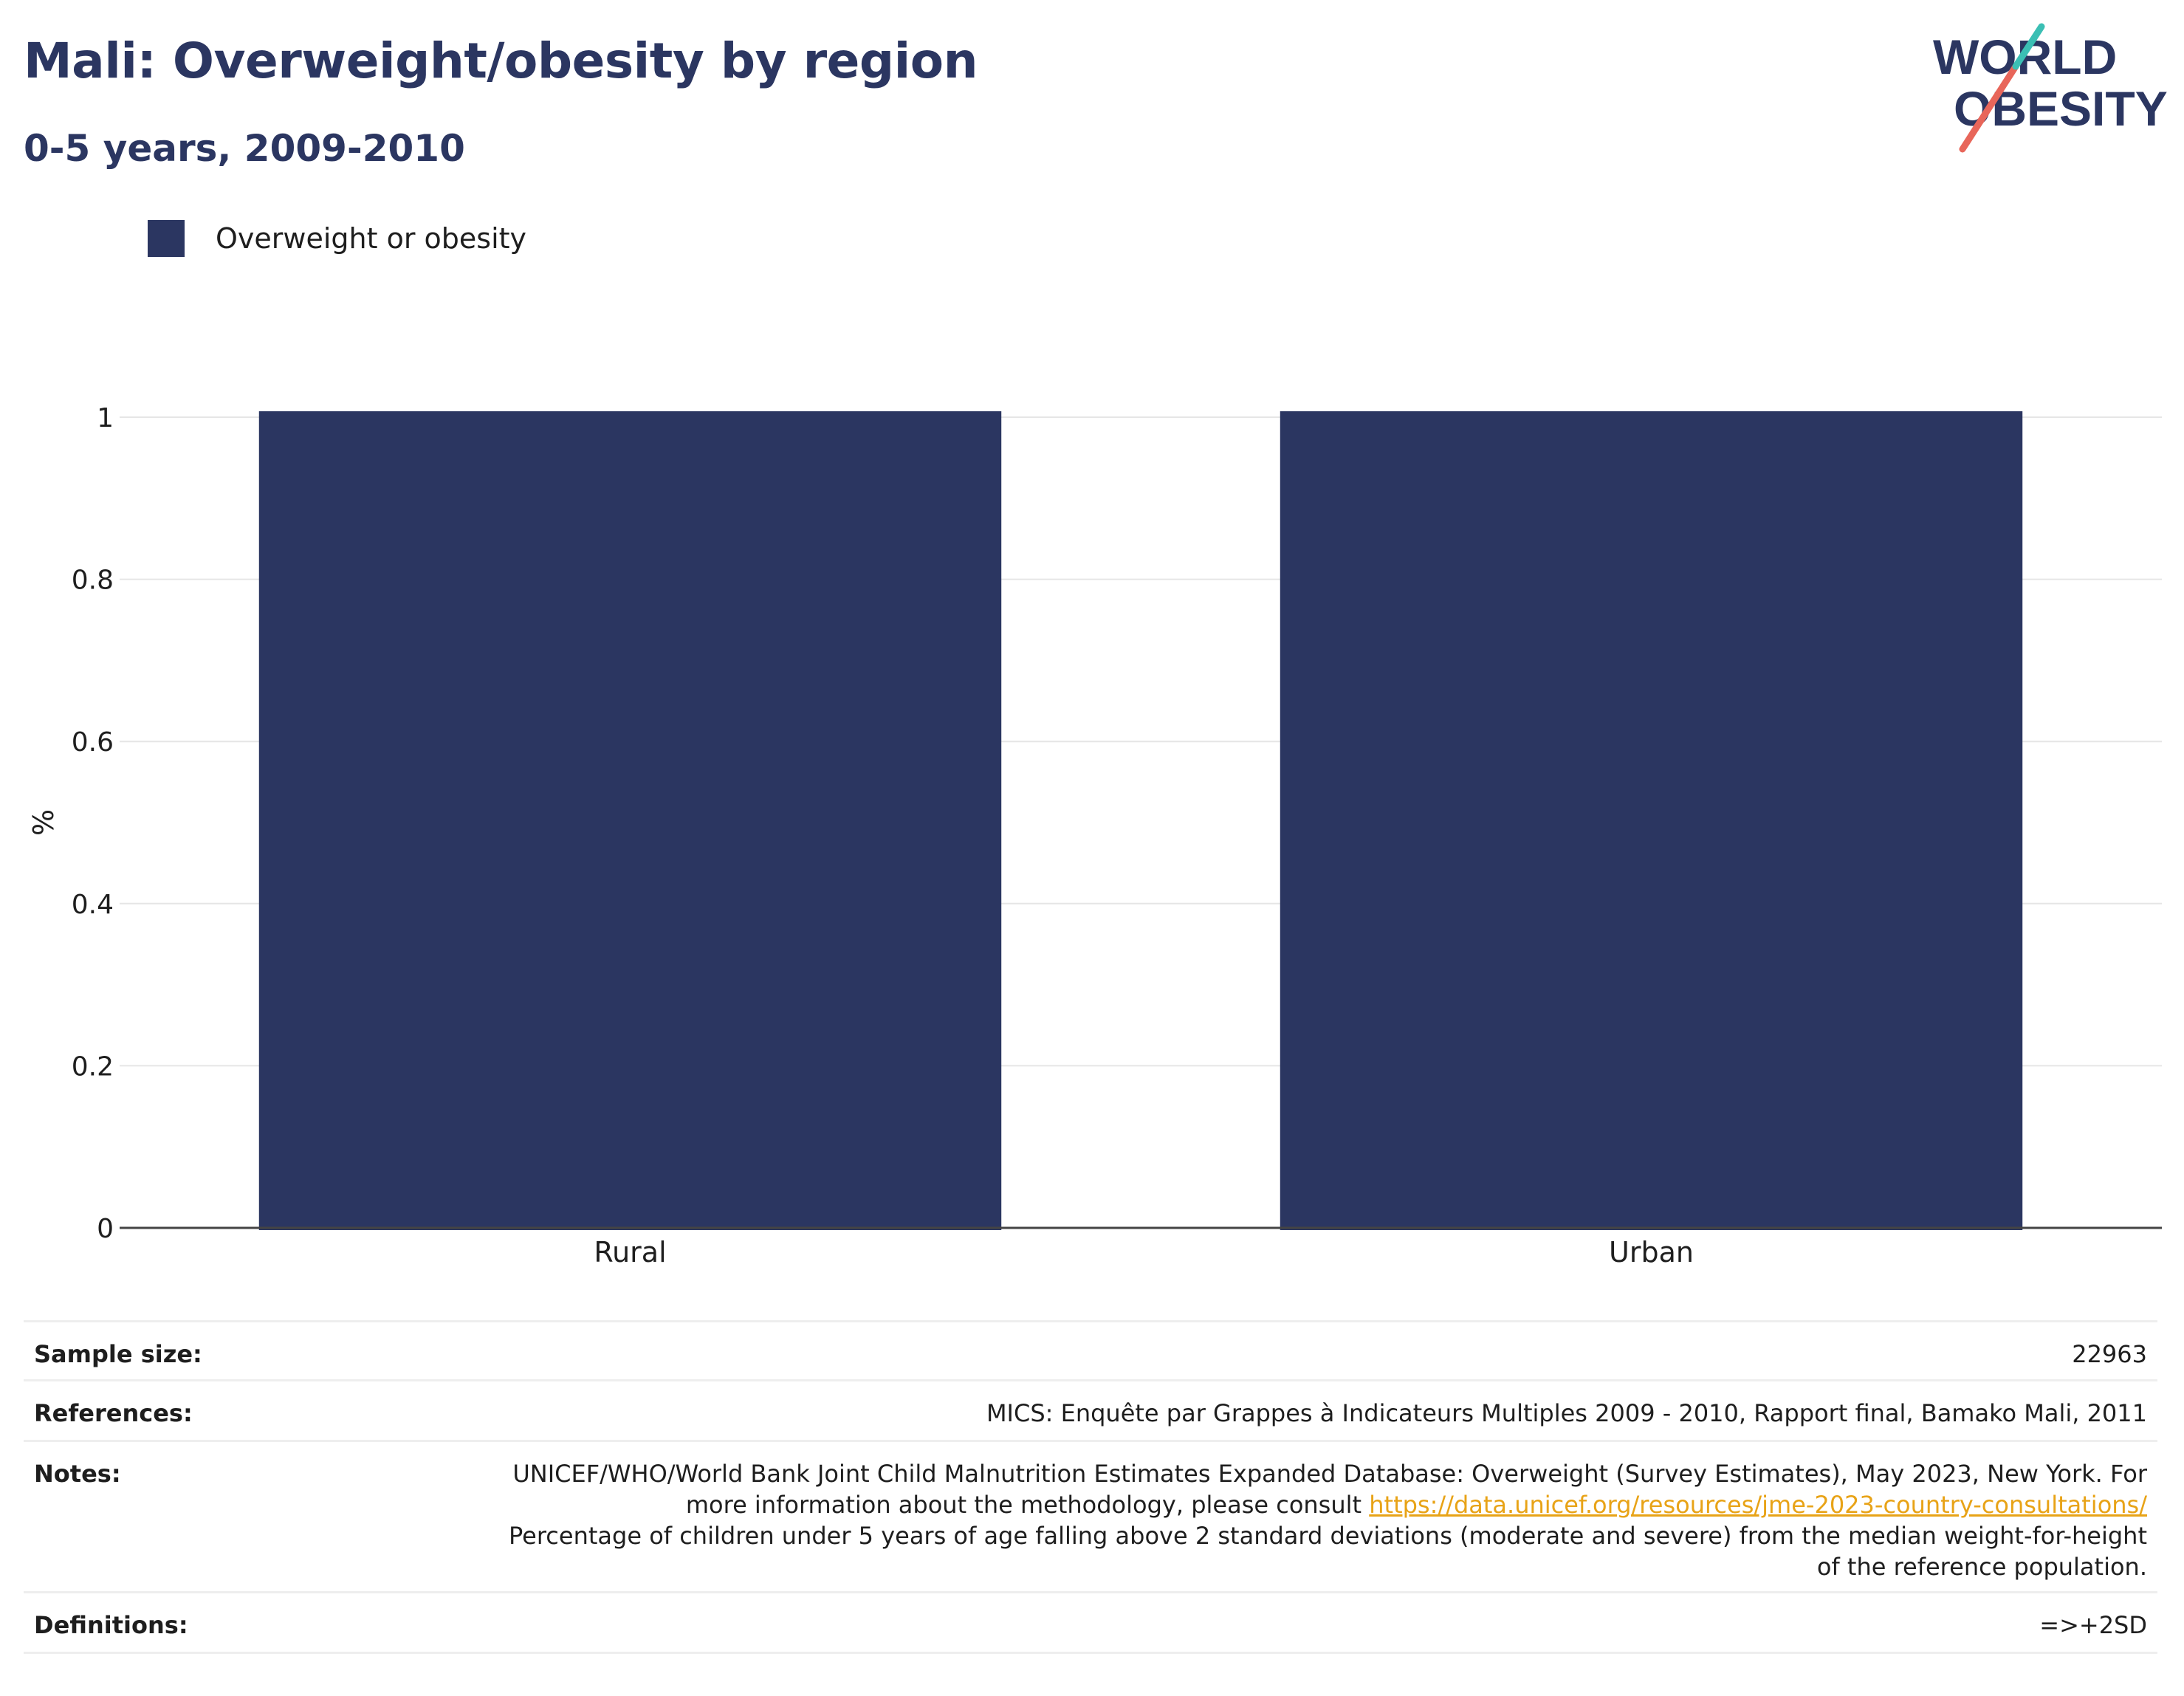 This screenshot has height=1696, width=2184. I want to click on legend-swatch, so click(167, 238).